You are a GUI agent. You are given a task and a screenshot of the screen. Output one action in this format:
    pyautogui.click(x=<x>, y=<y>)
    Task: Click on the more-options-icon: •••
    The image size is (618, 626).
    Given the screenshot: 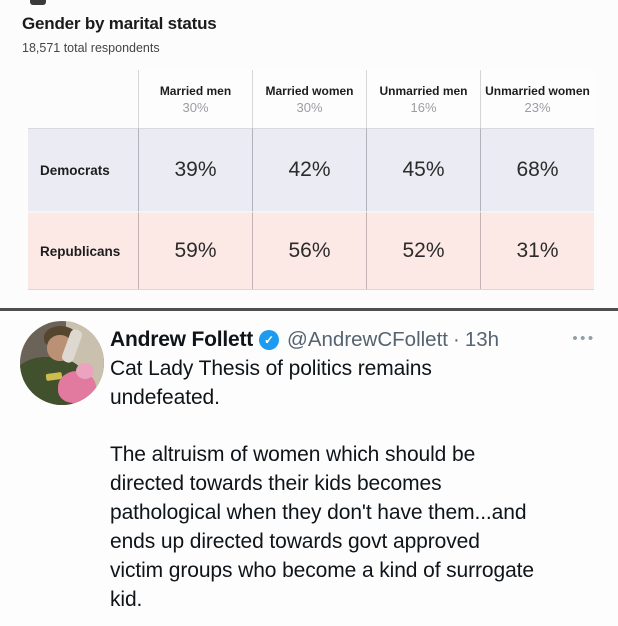 What is the action you would take?
    pyautogui.click(x=584, y=338)
    